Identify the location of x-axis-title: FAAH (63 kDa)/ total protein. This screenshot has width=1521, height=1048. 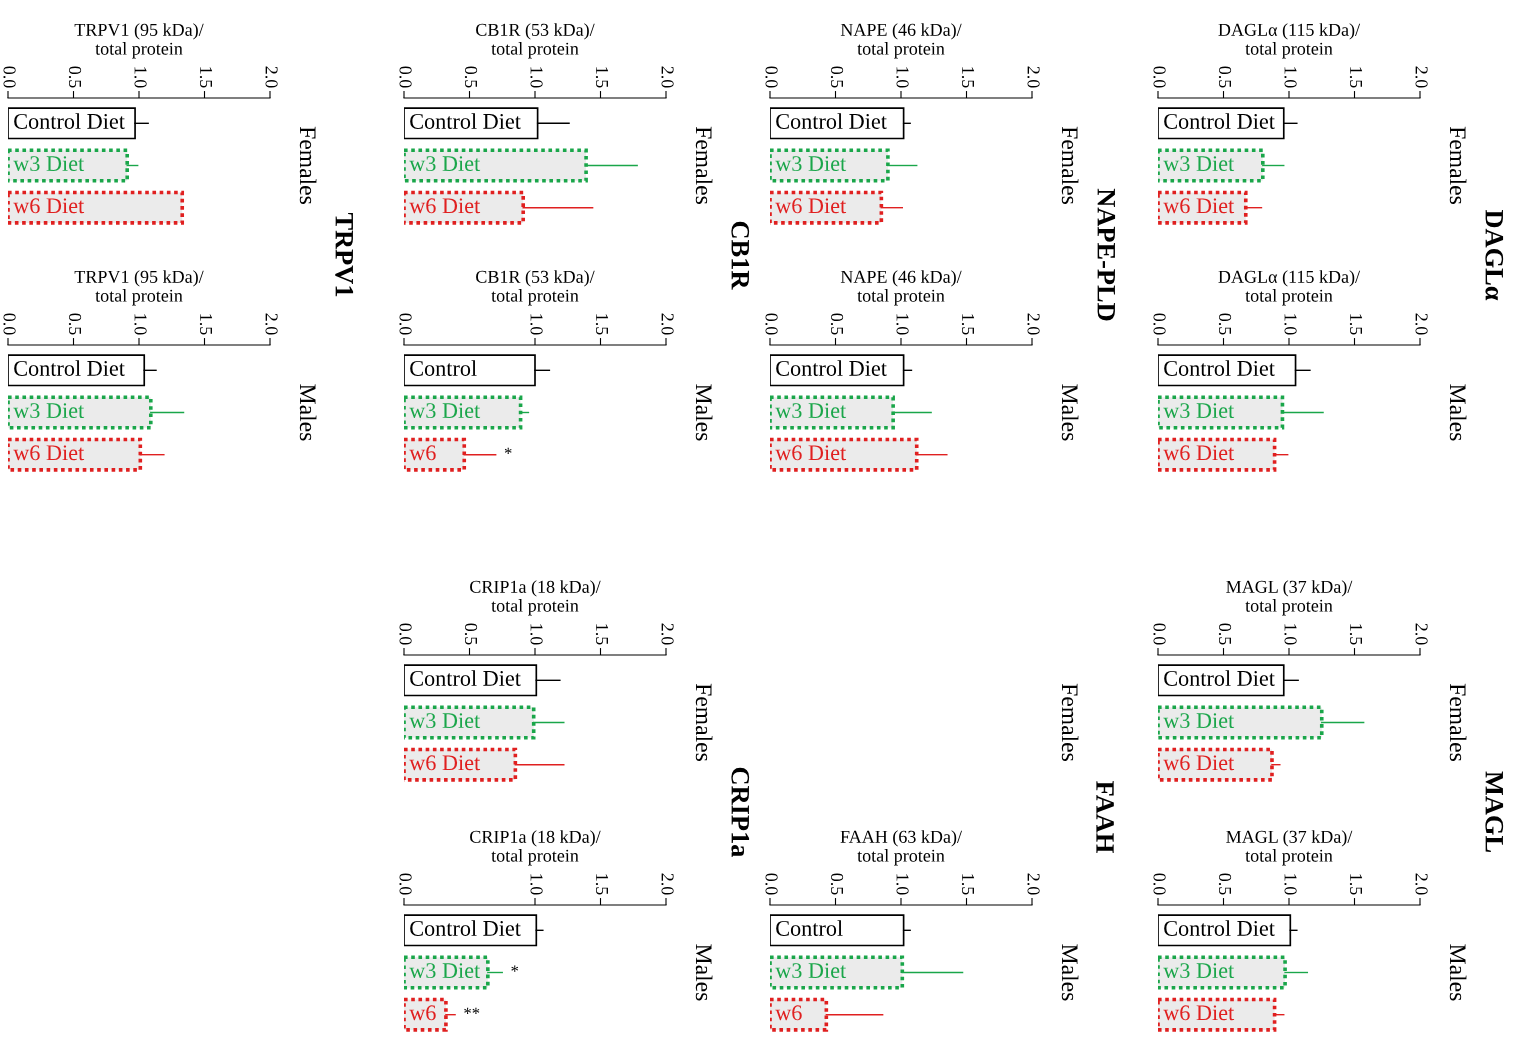
(901, 848).